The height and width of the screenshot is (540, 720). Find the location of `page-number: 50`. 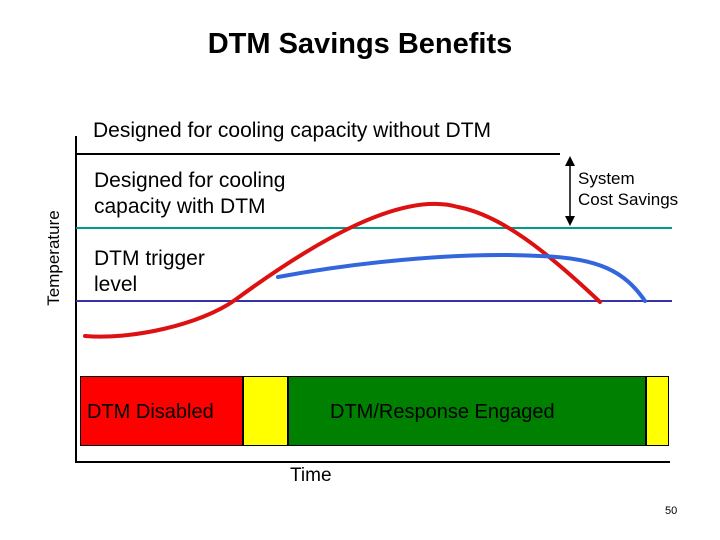

page-number: 50 is located at coordinates (671, 511).